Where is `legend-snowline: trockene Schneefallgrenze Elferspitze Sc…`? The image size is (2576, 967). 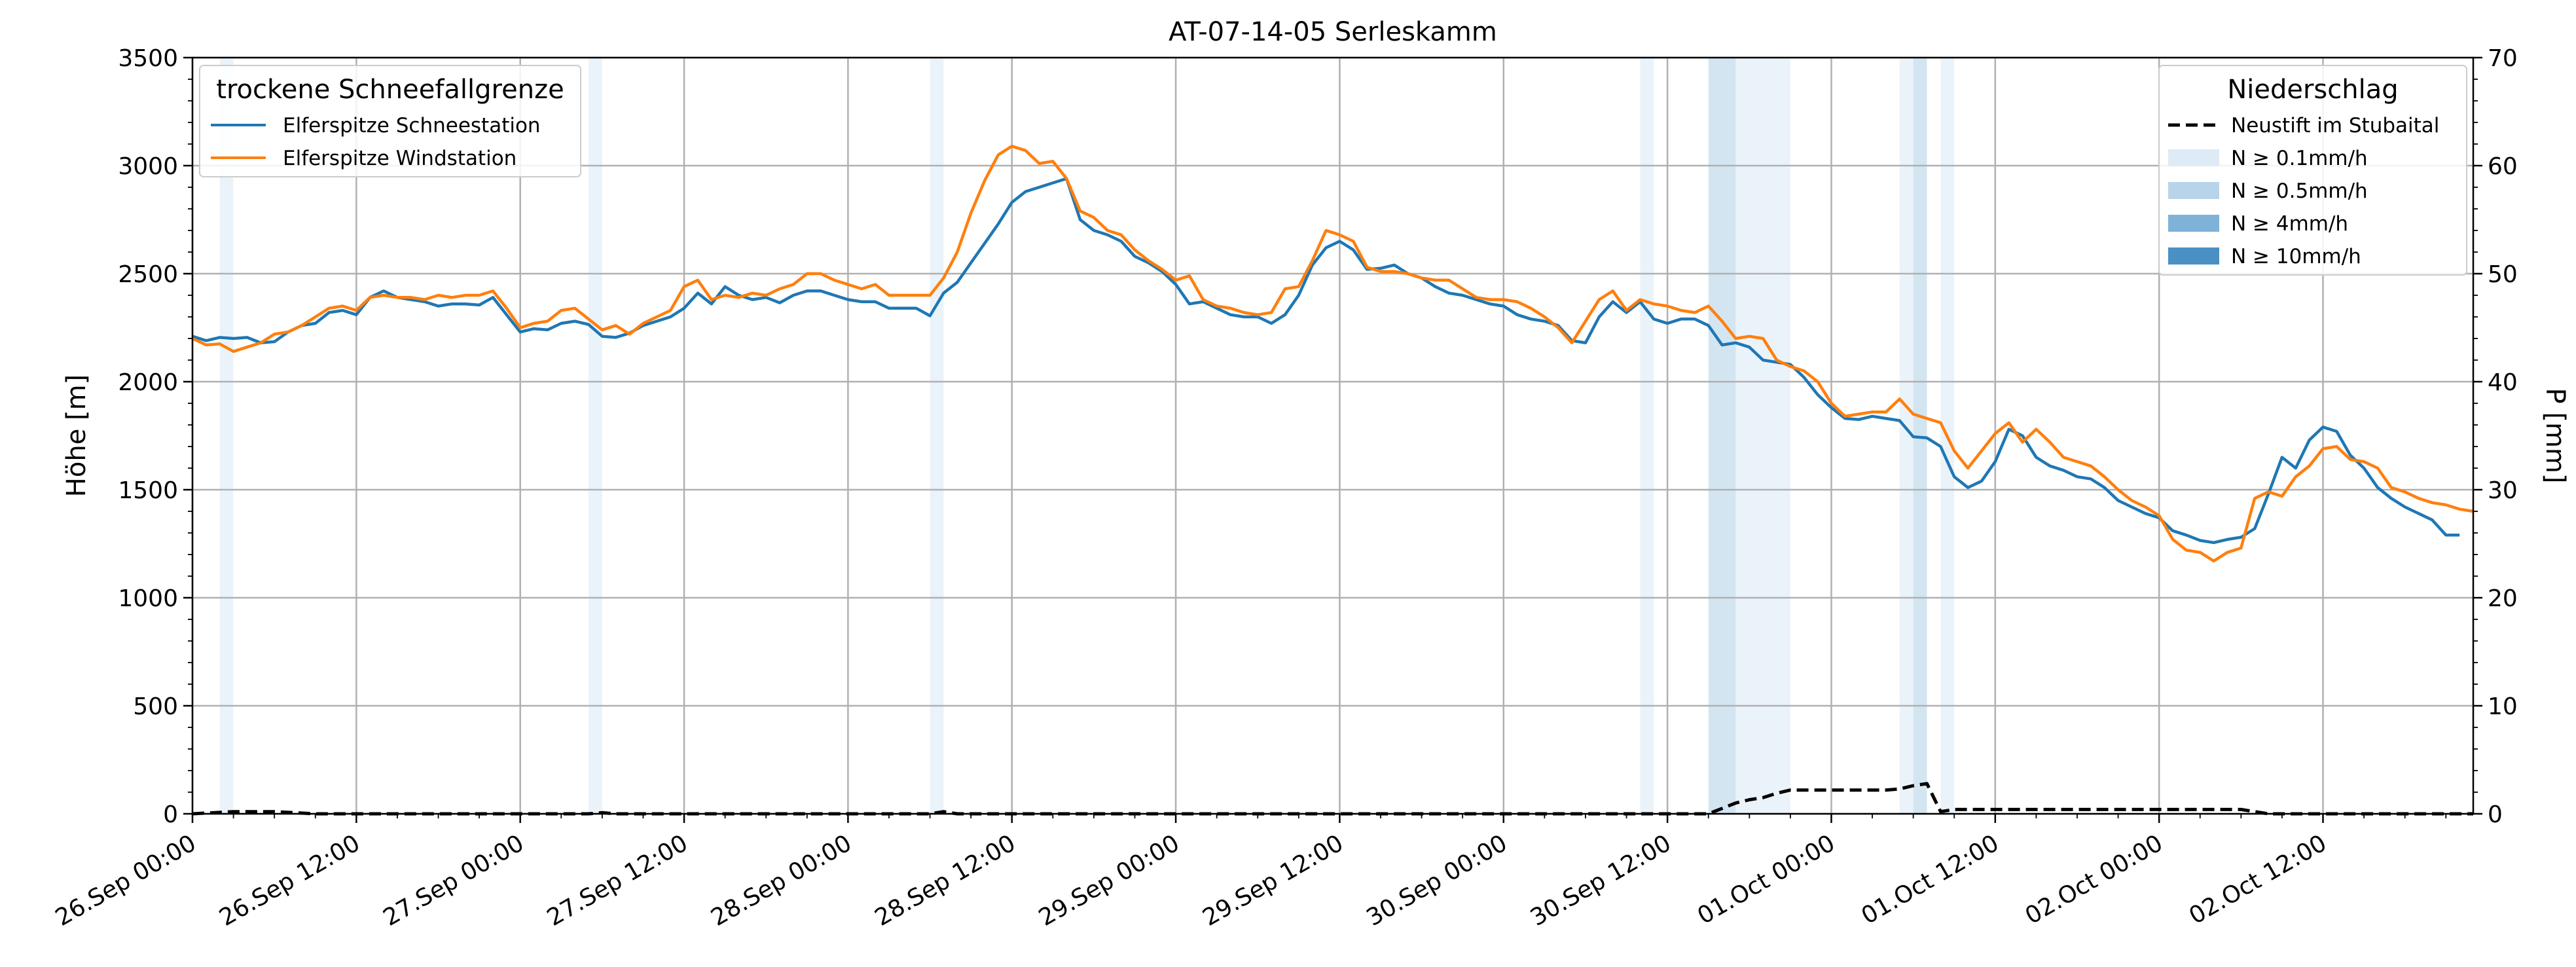 legend-snowline: trockene Schneefallgrenze Elferspitze Sc… is located at coordinates (390, 121).